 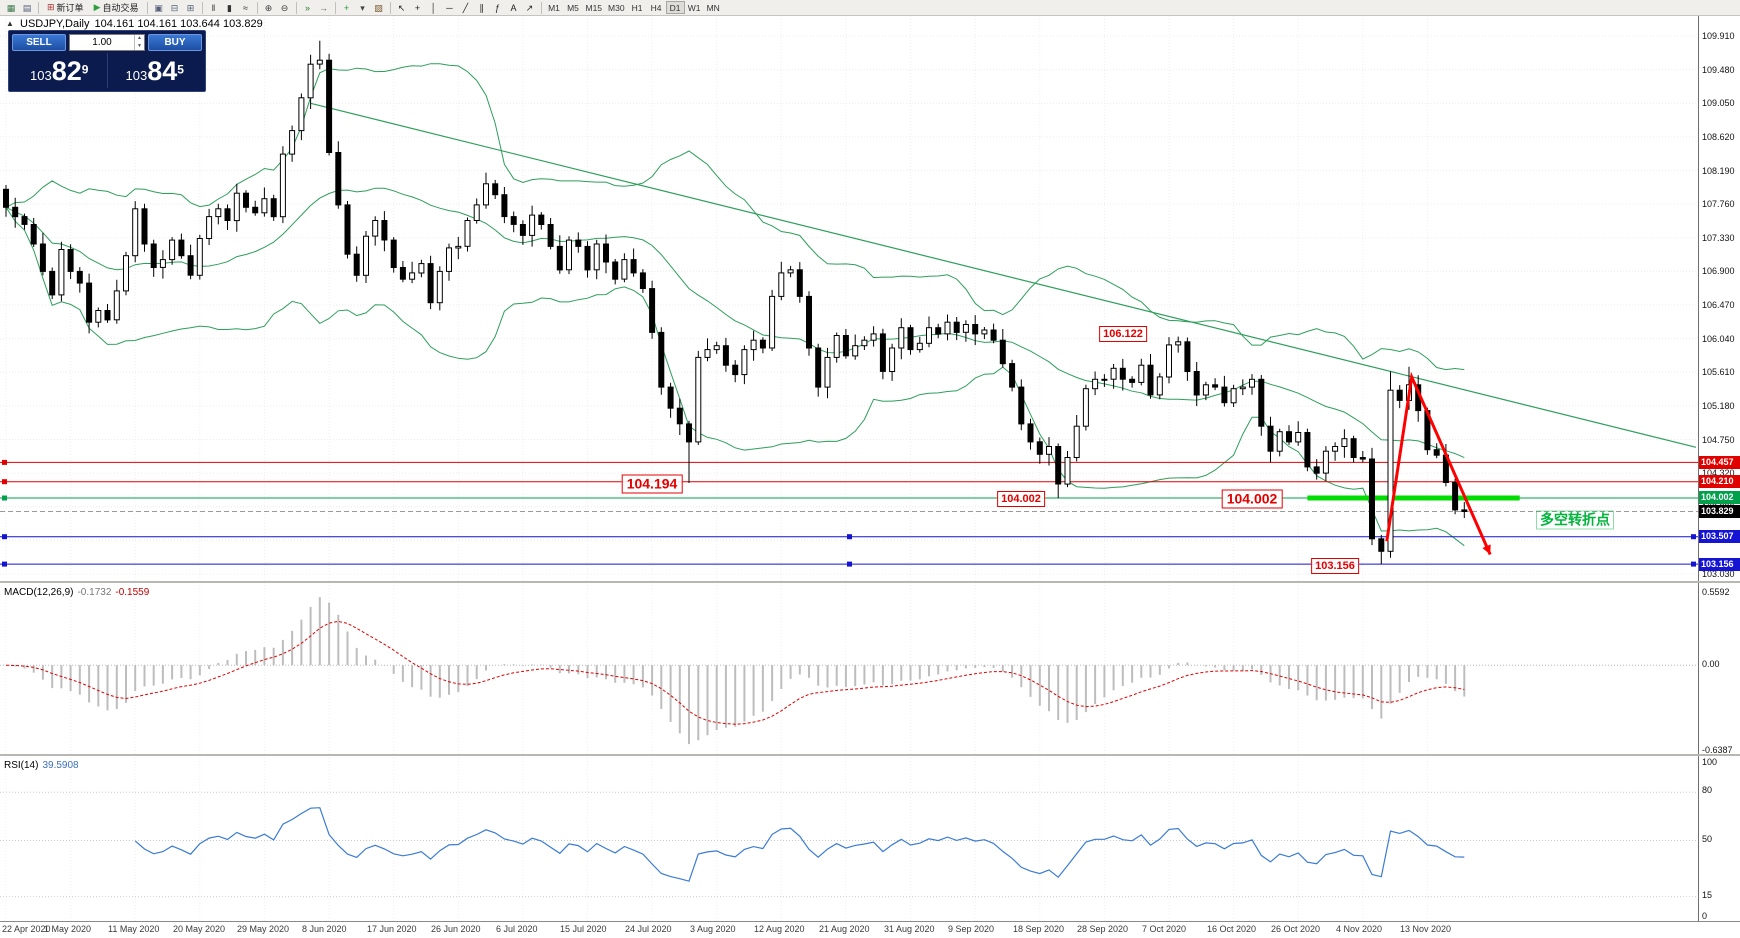 What do you see at coordinates (530, 8) in the screenshot?
I see `arrows-tool-icon: ↗` at bounding box center [530, 8].